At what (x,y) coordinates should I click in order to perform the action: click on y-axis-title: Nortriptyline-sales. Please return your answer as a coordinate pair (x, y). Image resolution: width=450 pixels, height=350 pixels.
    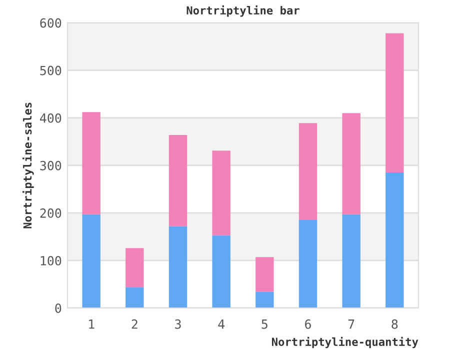
    Looking at the image, I should click on (28, 165).